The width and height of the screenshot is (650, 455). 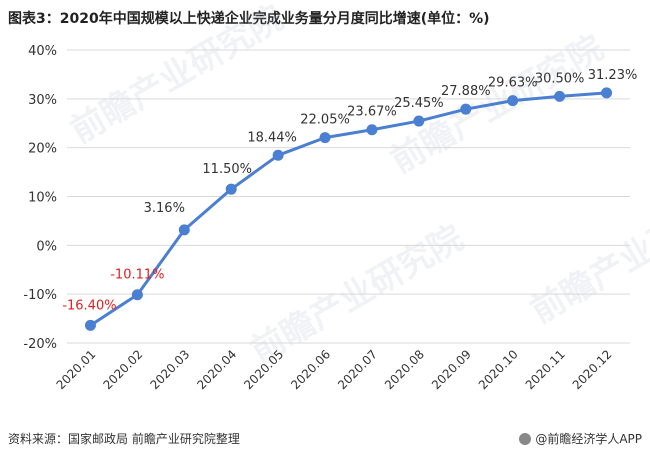 What do you see at coordinates (613, 75) in the screenshot?
I see `data-label: 31.23%` at bounding box center [613, 75].